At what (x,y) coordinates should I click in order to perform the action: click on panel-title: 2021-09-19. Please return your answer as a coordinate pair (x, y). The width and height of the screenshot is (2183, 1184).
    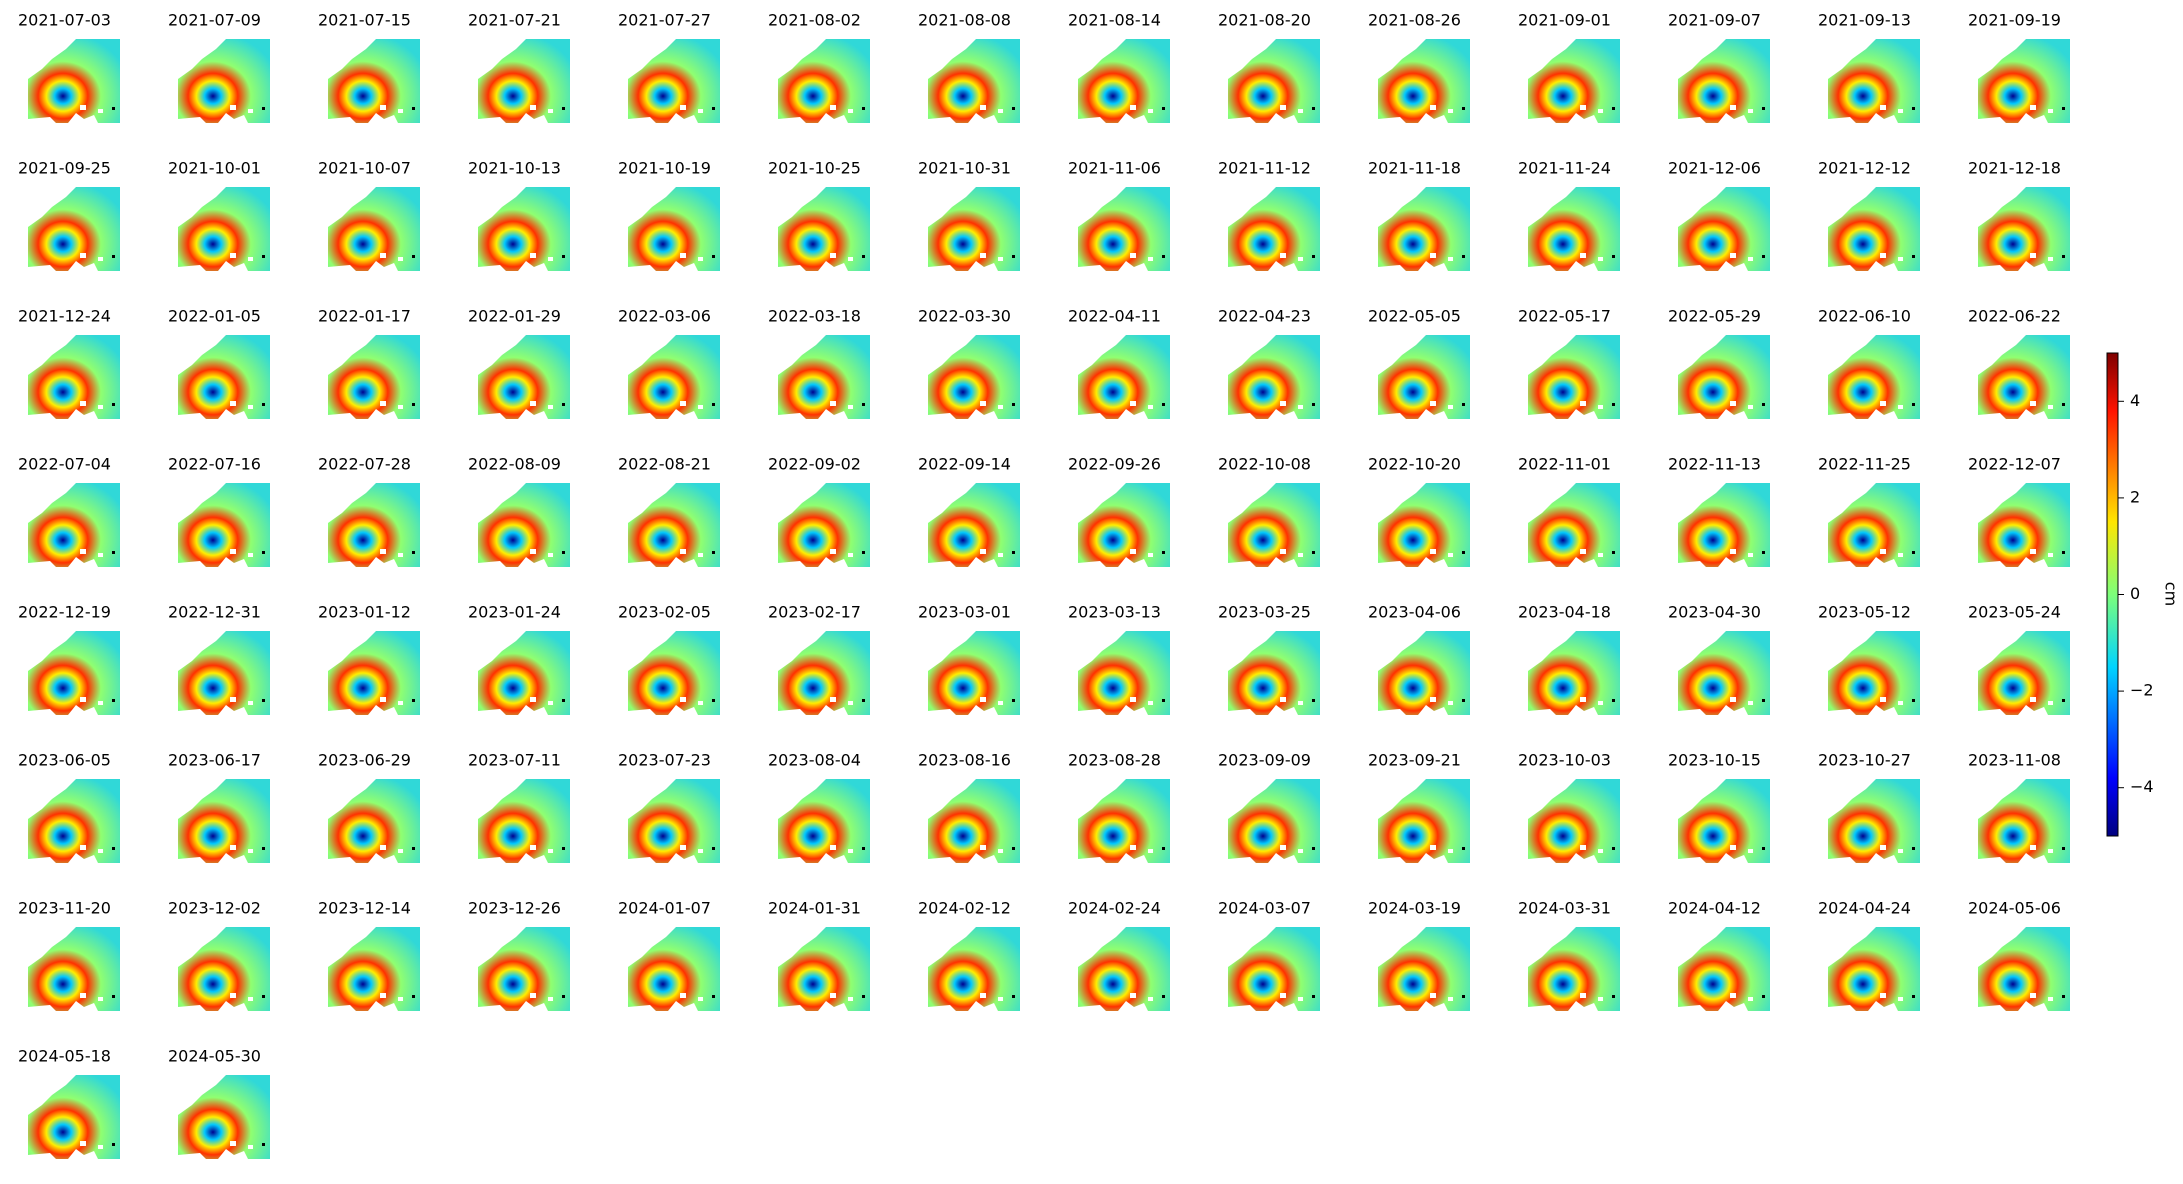
    Looking at the image, I should click on (2014, 20).